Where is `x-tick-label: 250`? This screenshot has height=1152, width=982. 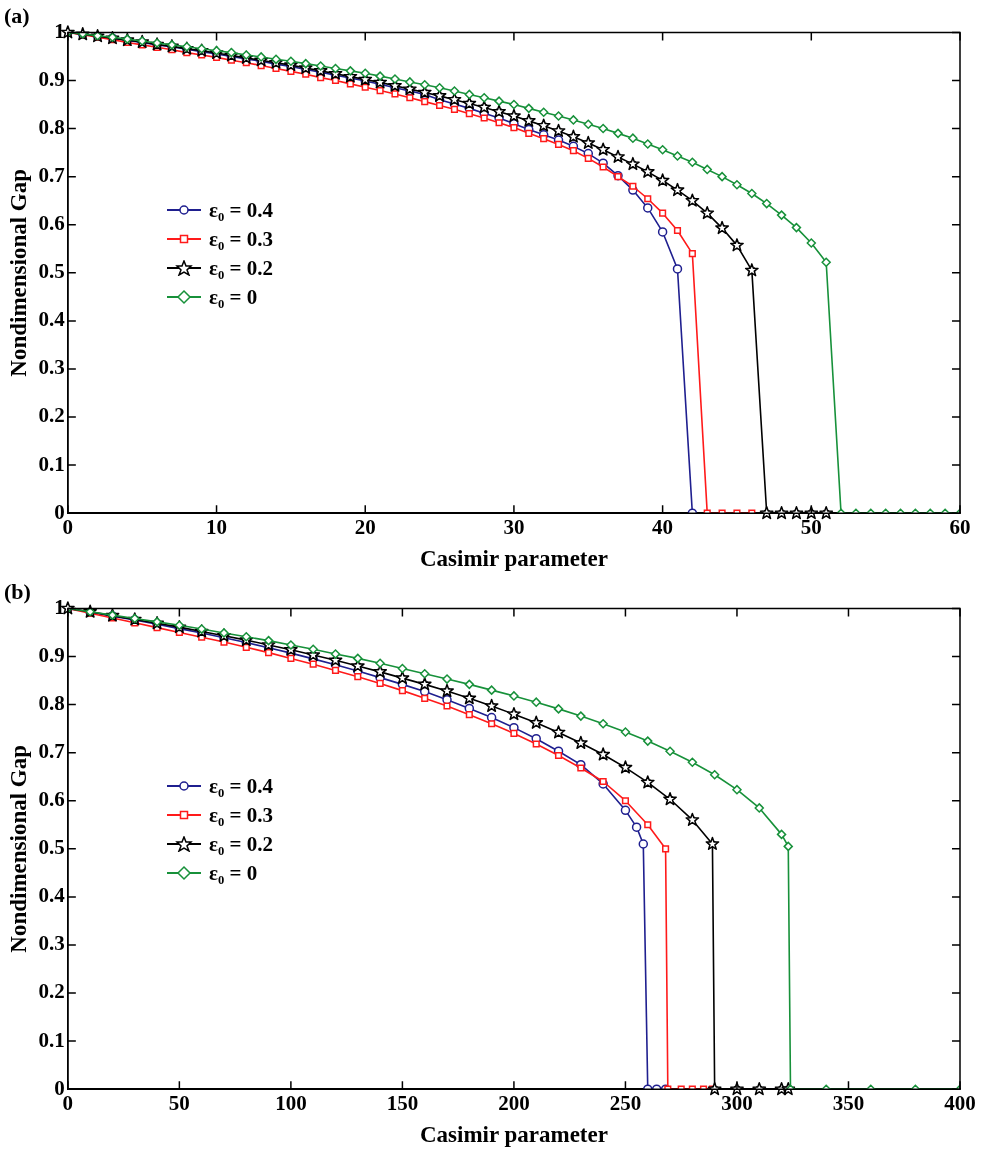 x-tick-label: 250 is located at coordinates (625, 1103).